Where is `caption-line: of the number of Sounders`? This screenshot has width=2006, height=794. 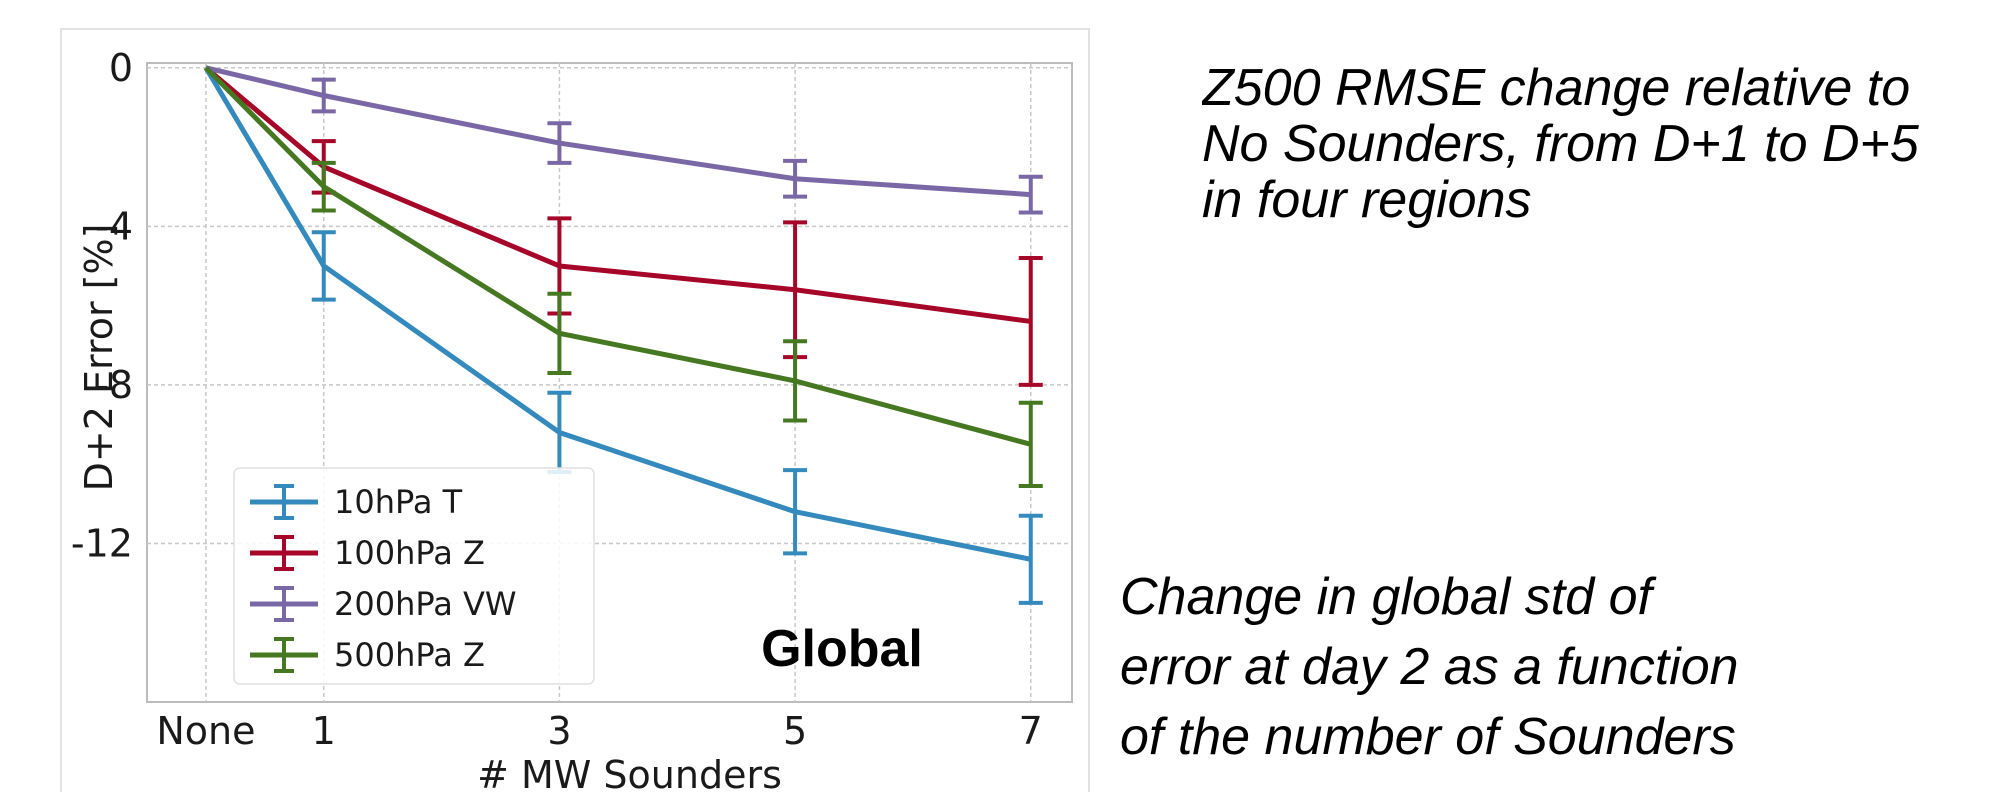
caption-line: of the number of Sounders is located at coordinates (1428, 737).